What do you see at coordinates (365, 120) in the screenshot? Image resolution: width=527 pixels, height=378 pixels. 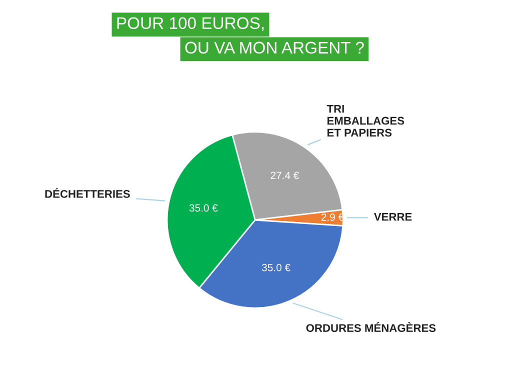 I see `slice-label: TRI EMBALLAGES ET PAPIERS` at bounding box center [365, 120].